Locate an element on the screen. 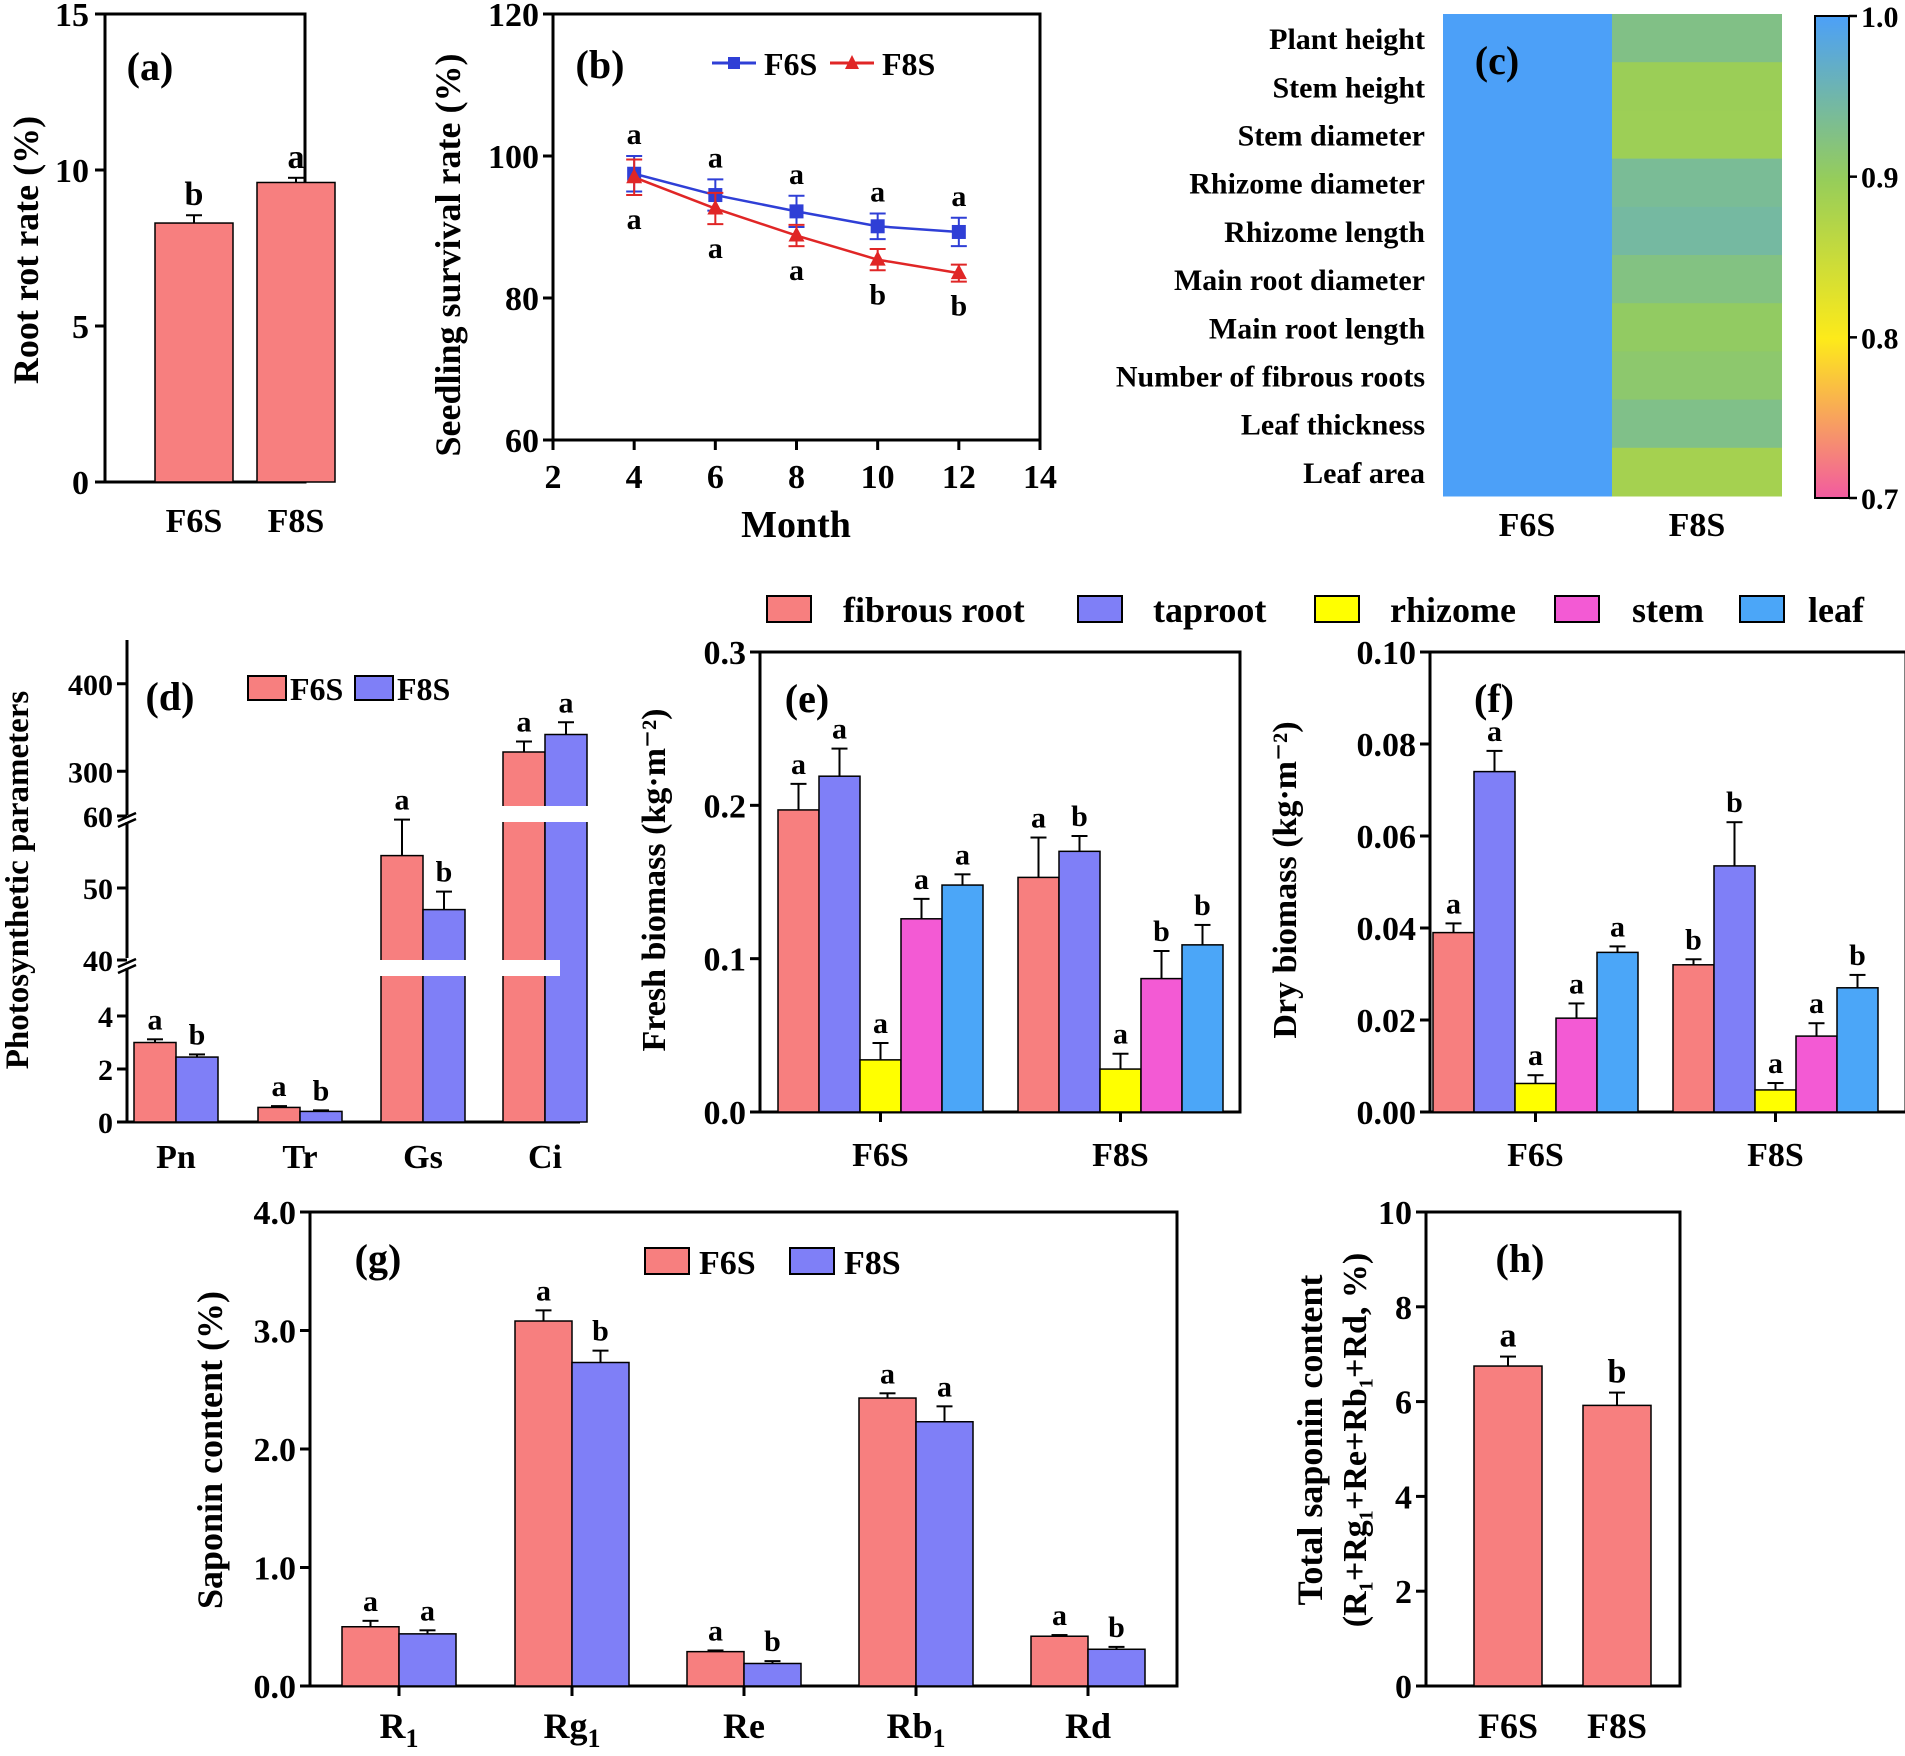 This screenshot has height=1756, width=1905. panel-e-ytick-label: 0.3 is located at coordinates (725, 653).